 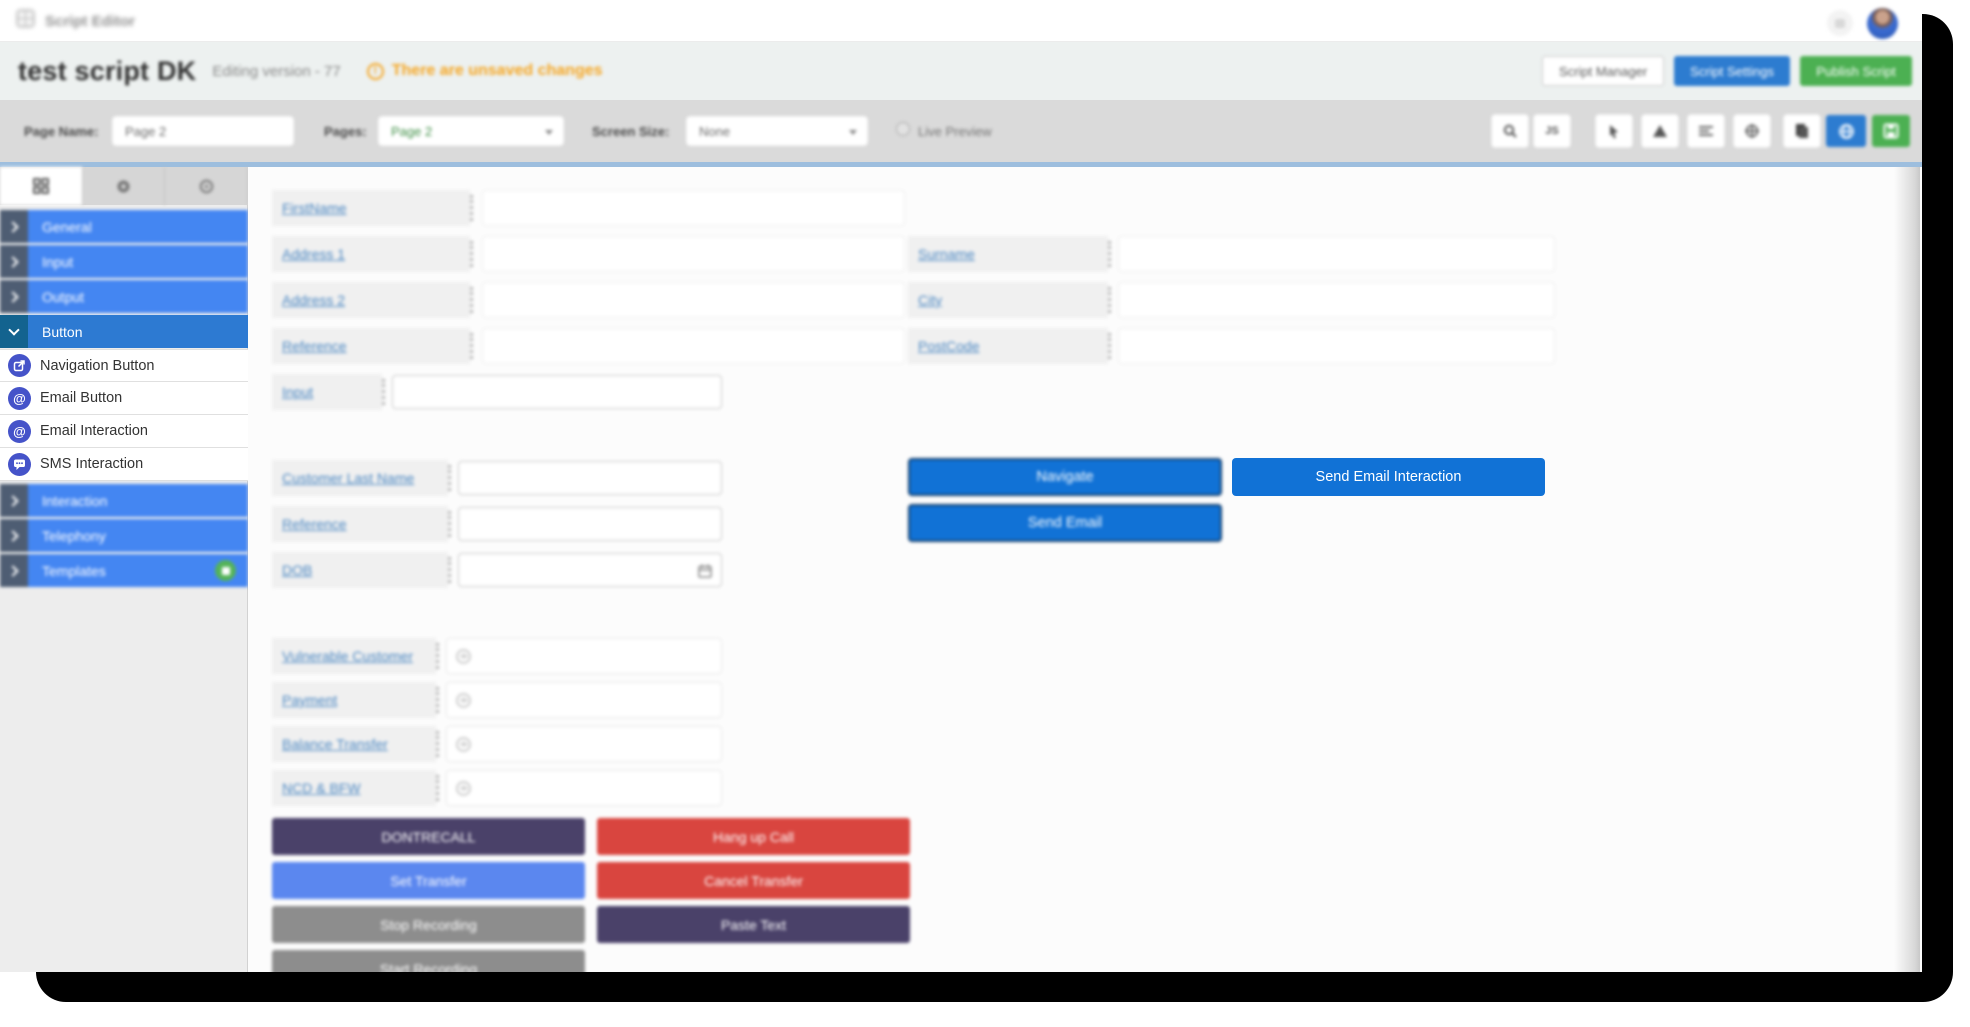 What do you see at coordinates (590, 524) in the screenshot?
I see `field-input-reference2` at bounding box center [590, 524].